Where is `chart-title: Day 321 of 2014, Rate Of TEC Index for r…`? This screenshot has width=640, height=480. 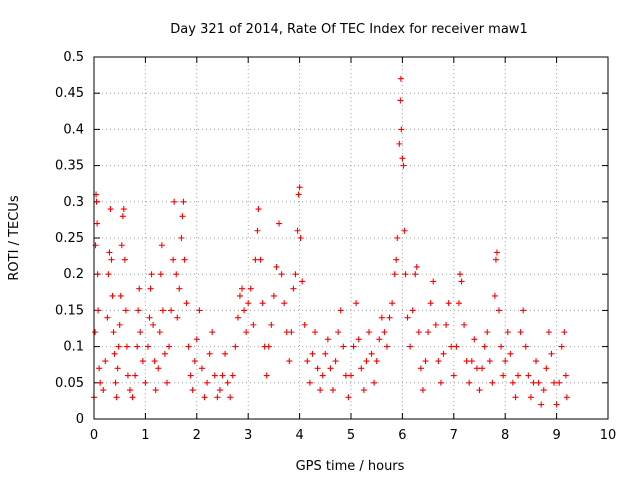
chart-title: Day 321 of 2014, Rate Of TEC Index for r… is located at coordinates (348, 29).